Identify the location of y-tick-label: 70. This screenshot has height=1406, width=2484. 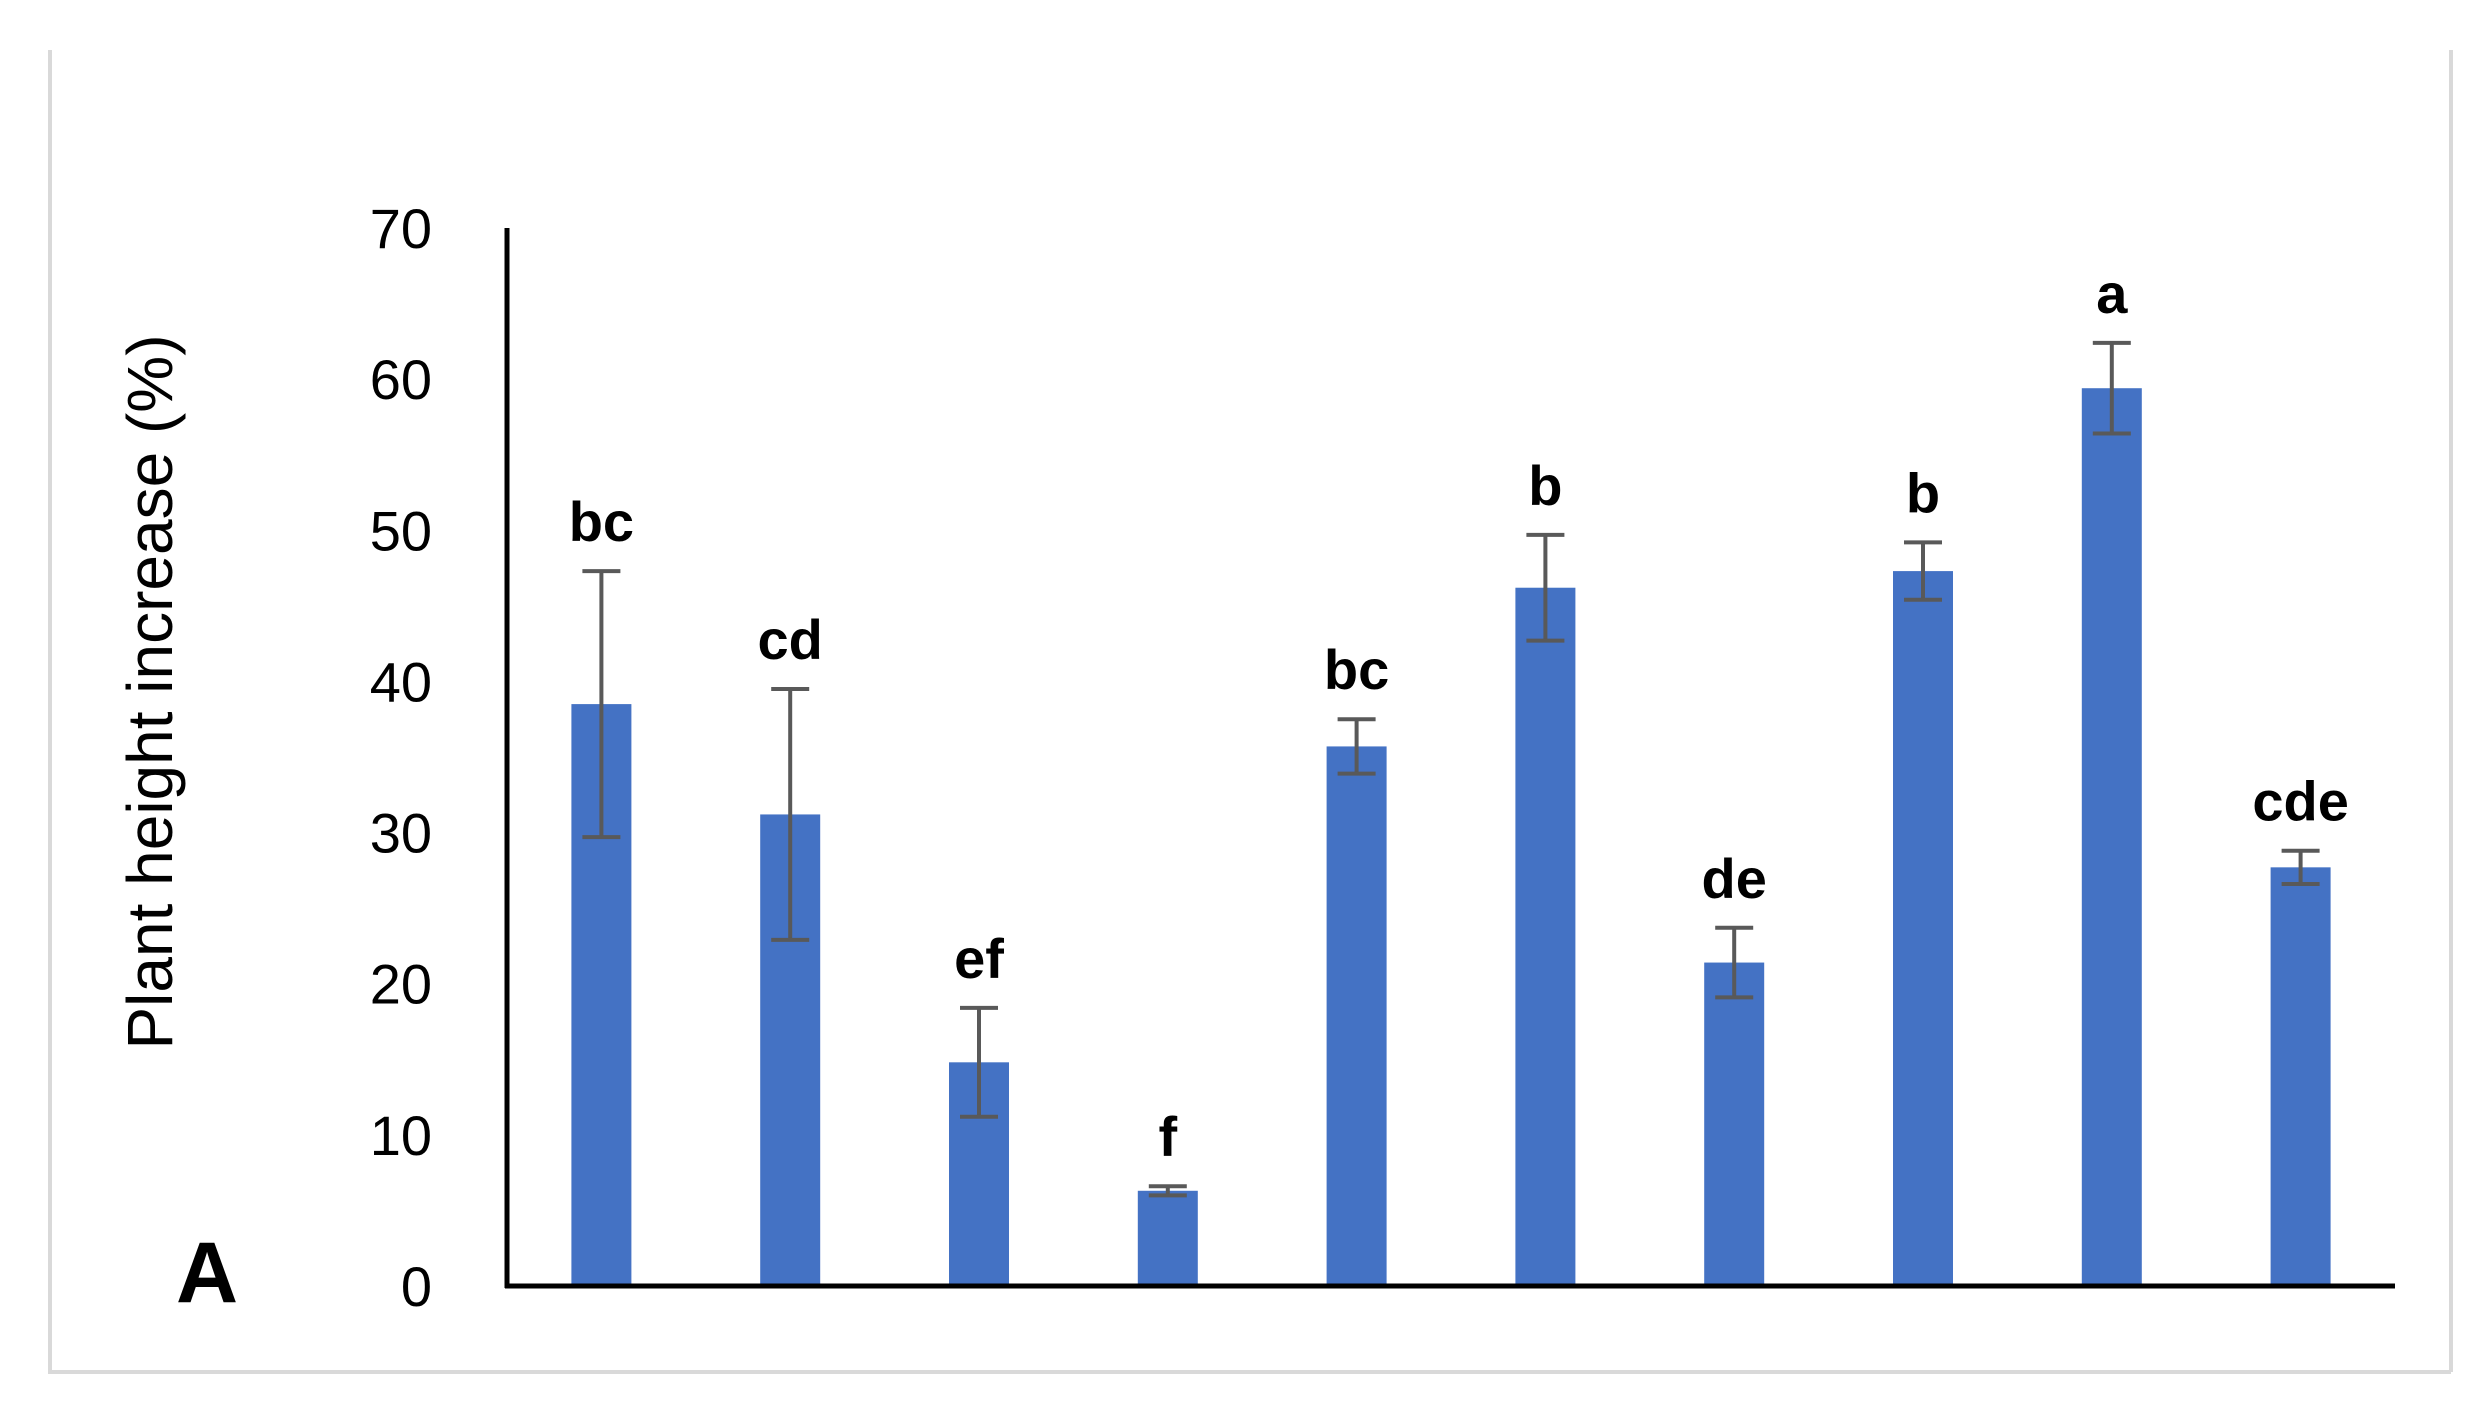
(401, 228).